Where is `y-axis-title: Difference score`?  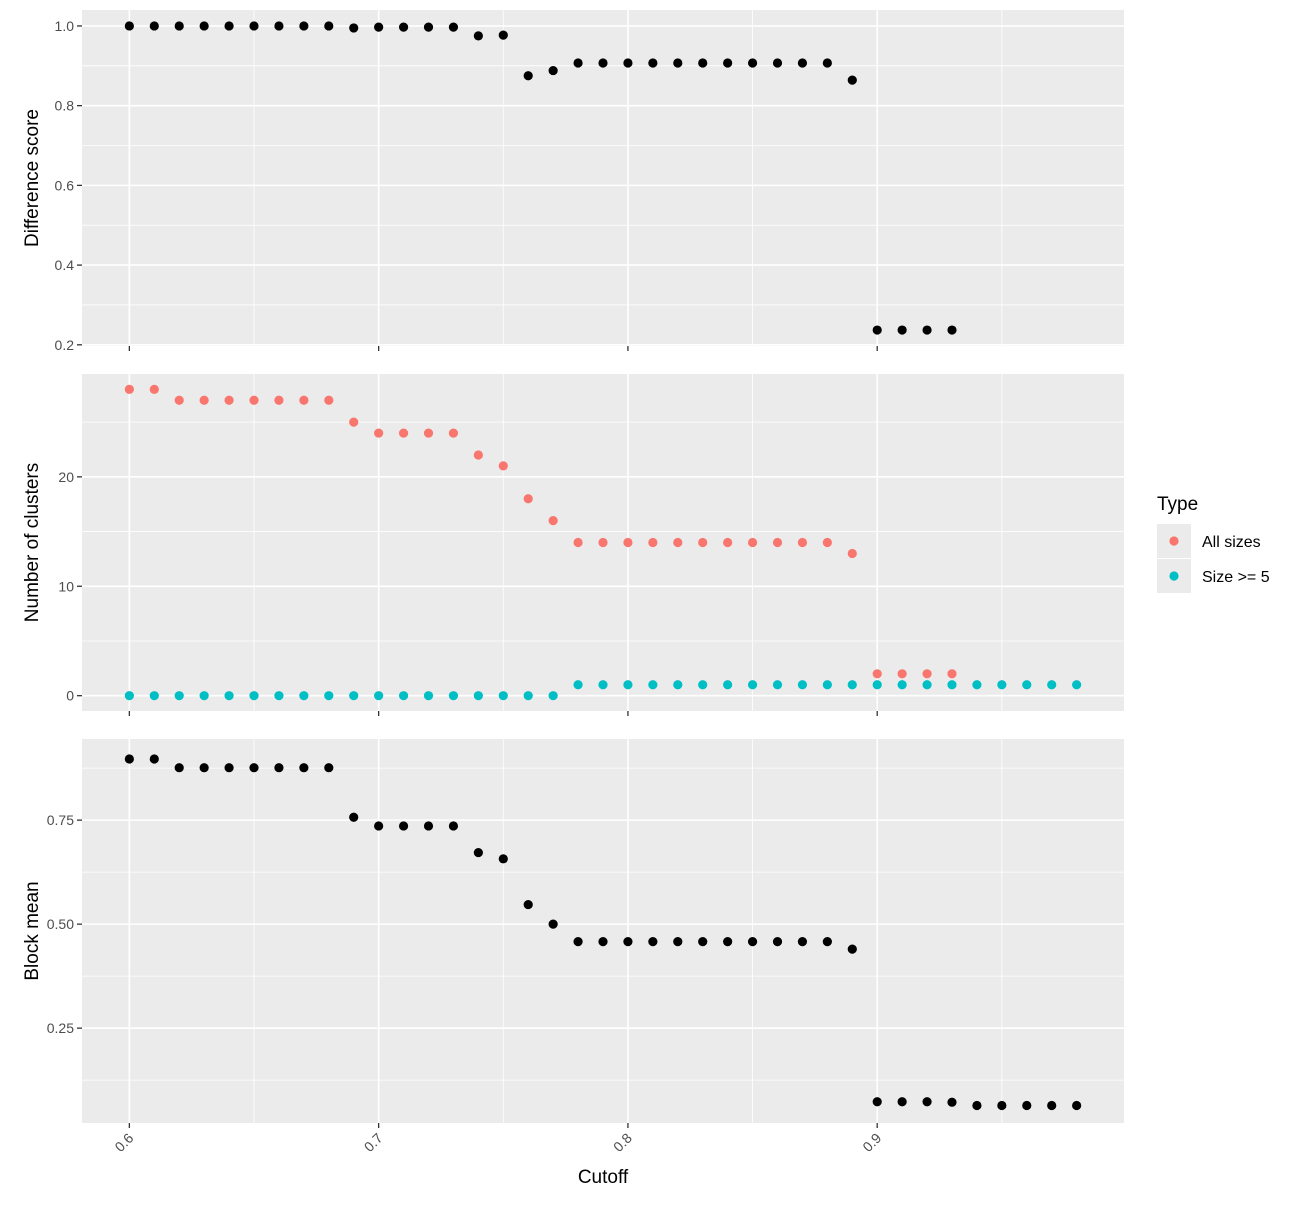
y-axis-title: Difference score is located at coordinates (32, 178).